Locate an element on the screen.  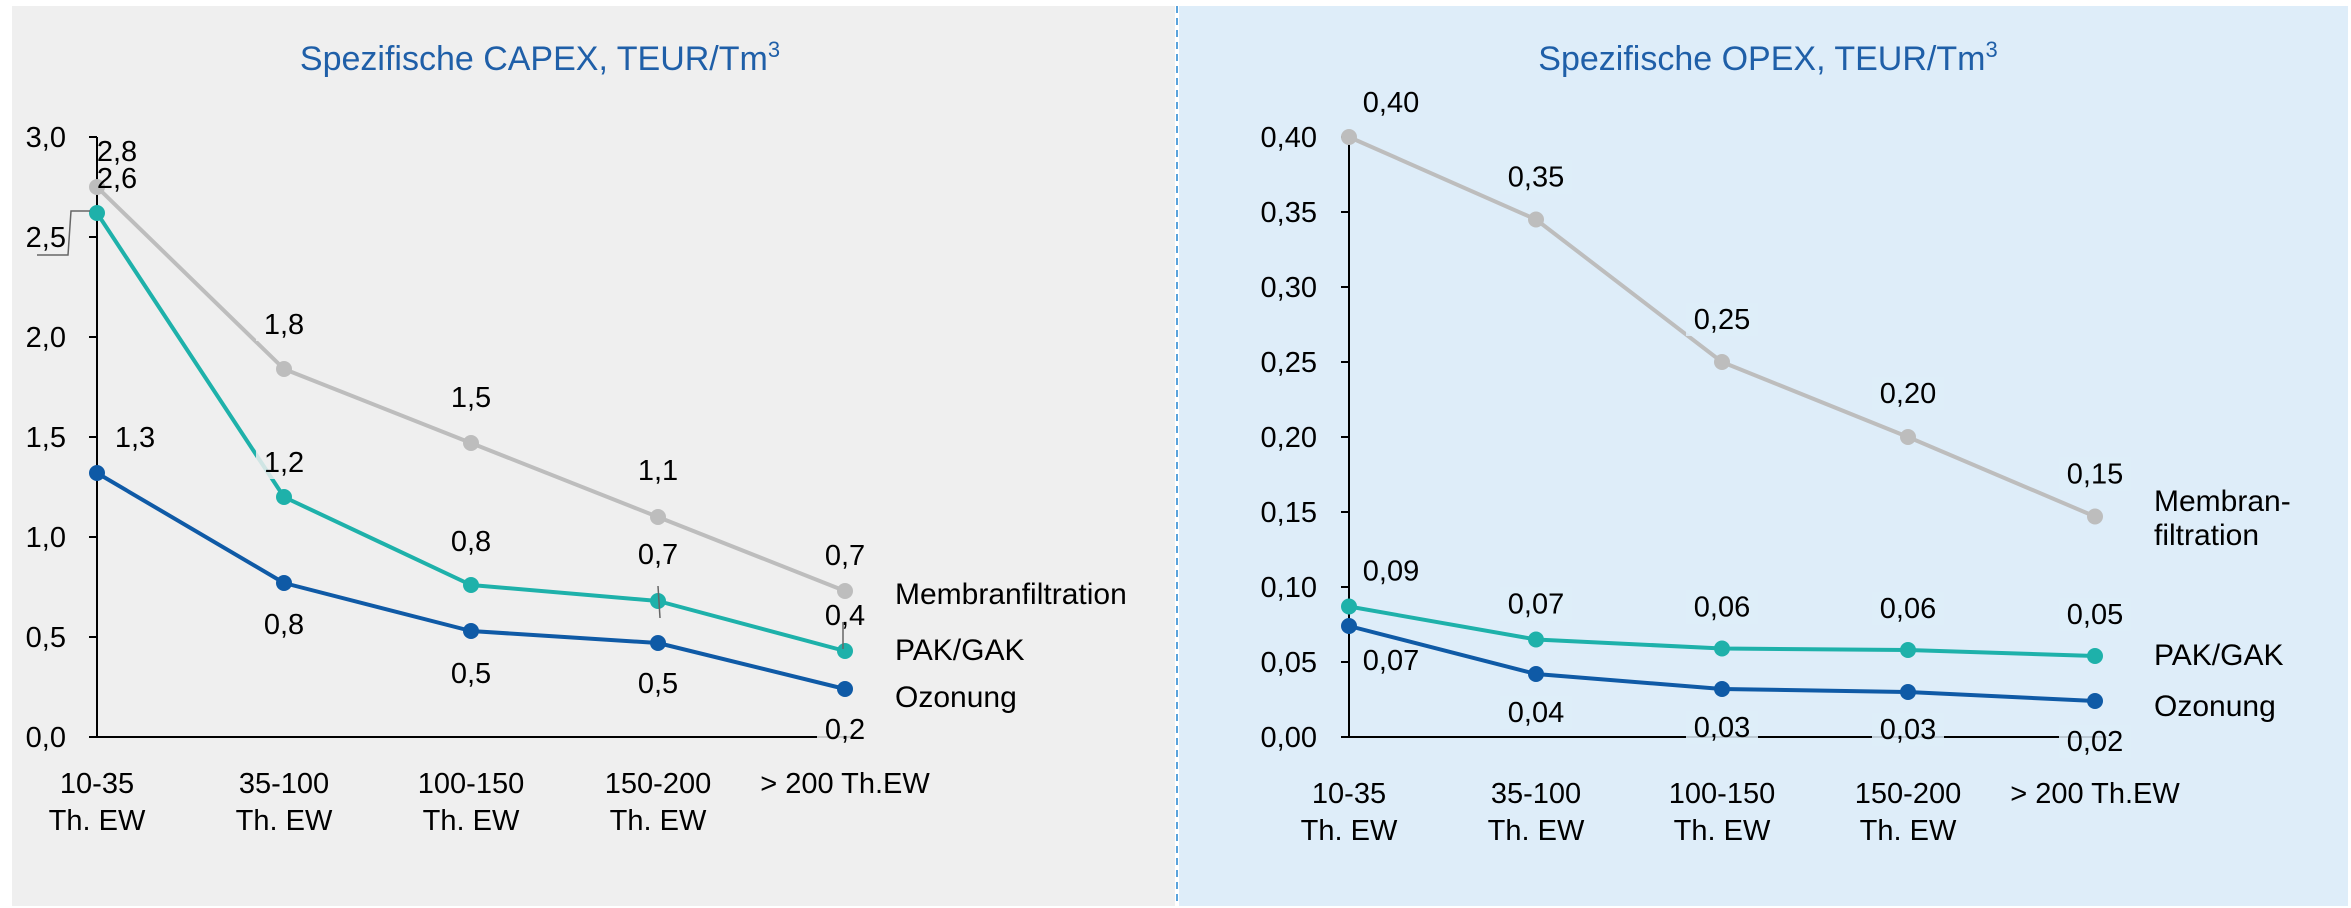
opex-series-pak-gak-data-label: 0,09 is located at coordinates (1391, 572).